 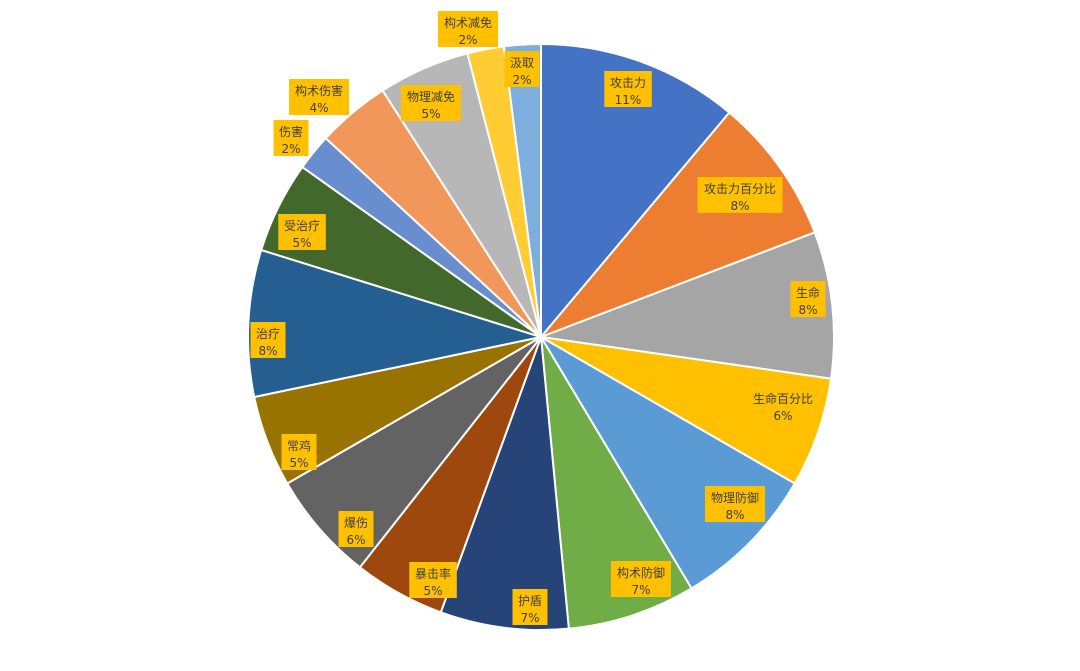 What do you see at coordinates (808, 292) in the screenshot?
I see `data-label-category: 生命` at bounding box center [808, 292].